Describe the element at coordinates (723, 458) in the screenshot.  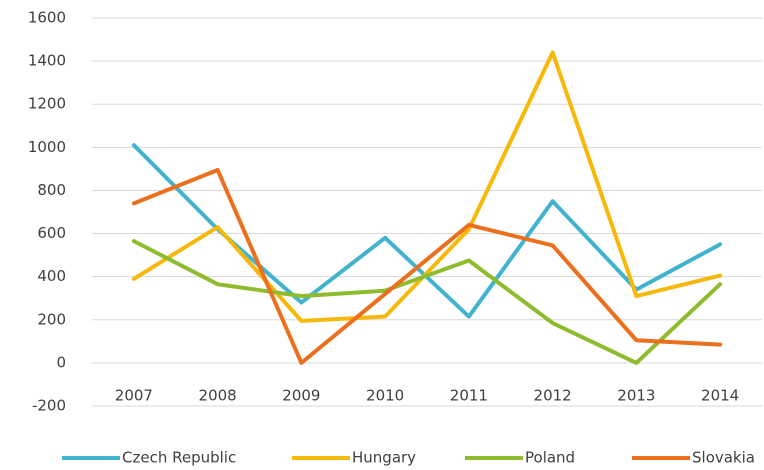
I see `legend-label: Slovakia` at that location.